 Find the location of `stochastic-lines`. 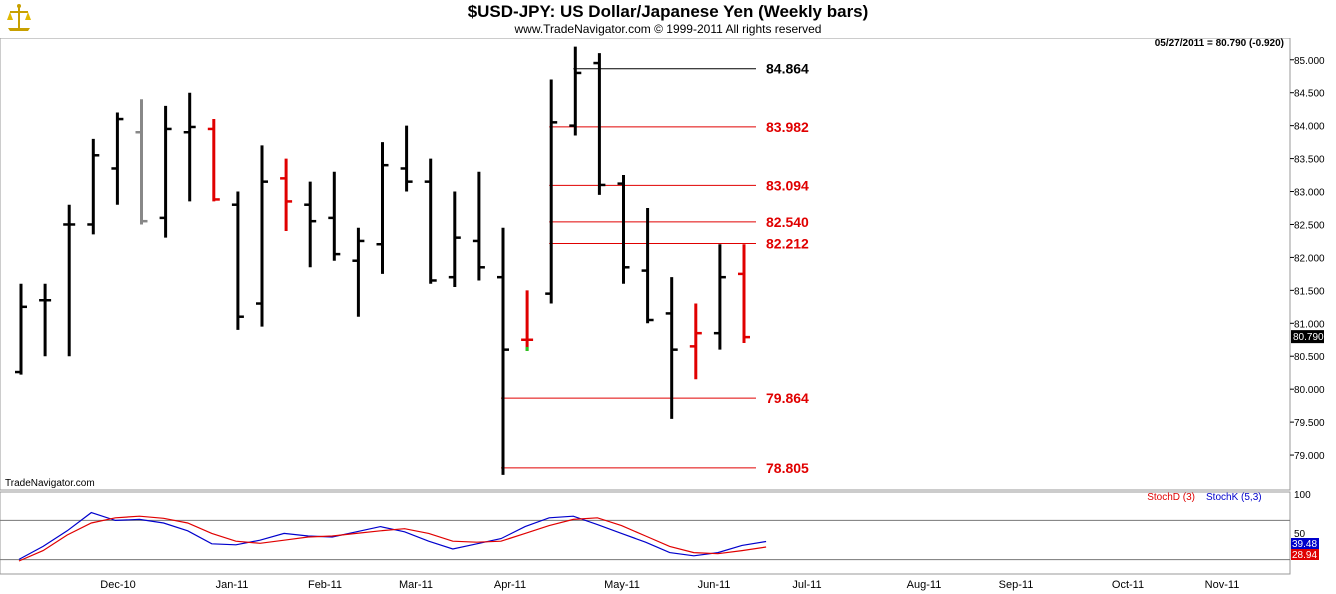

stochastic-lines is located at coordinates (645, 536).